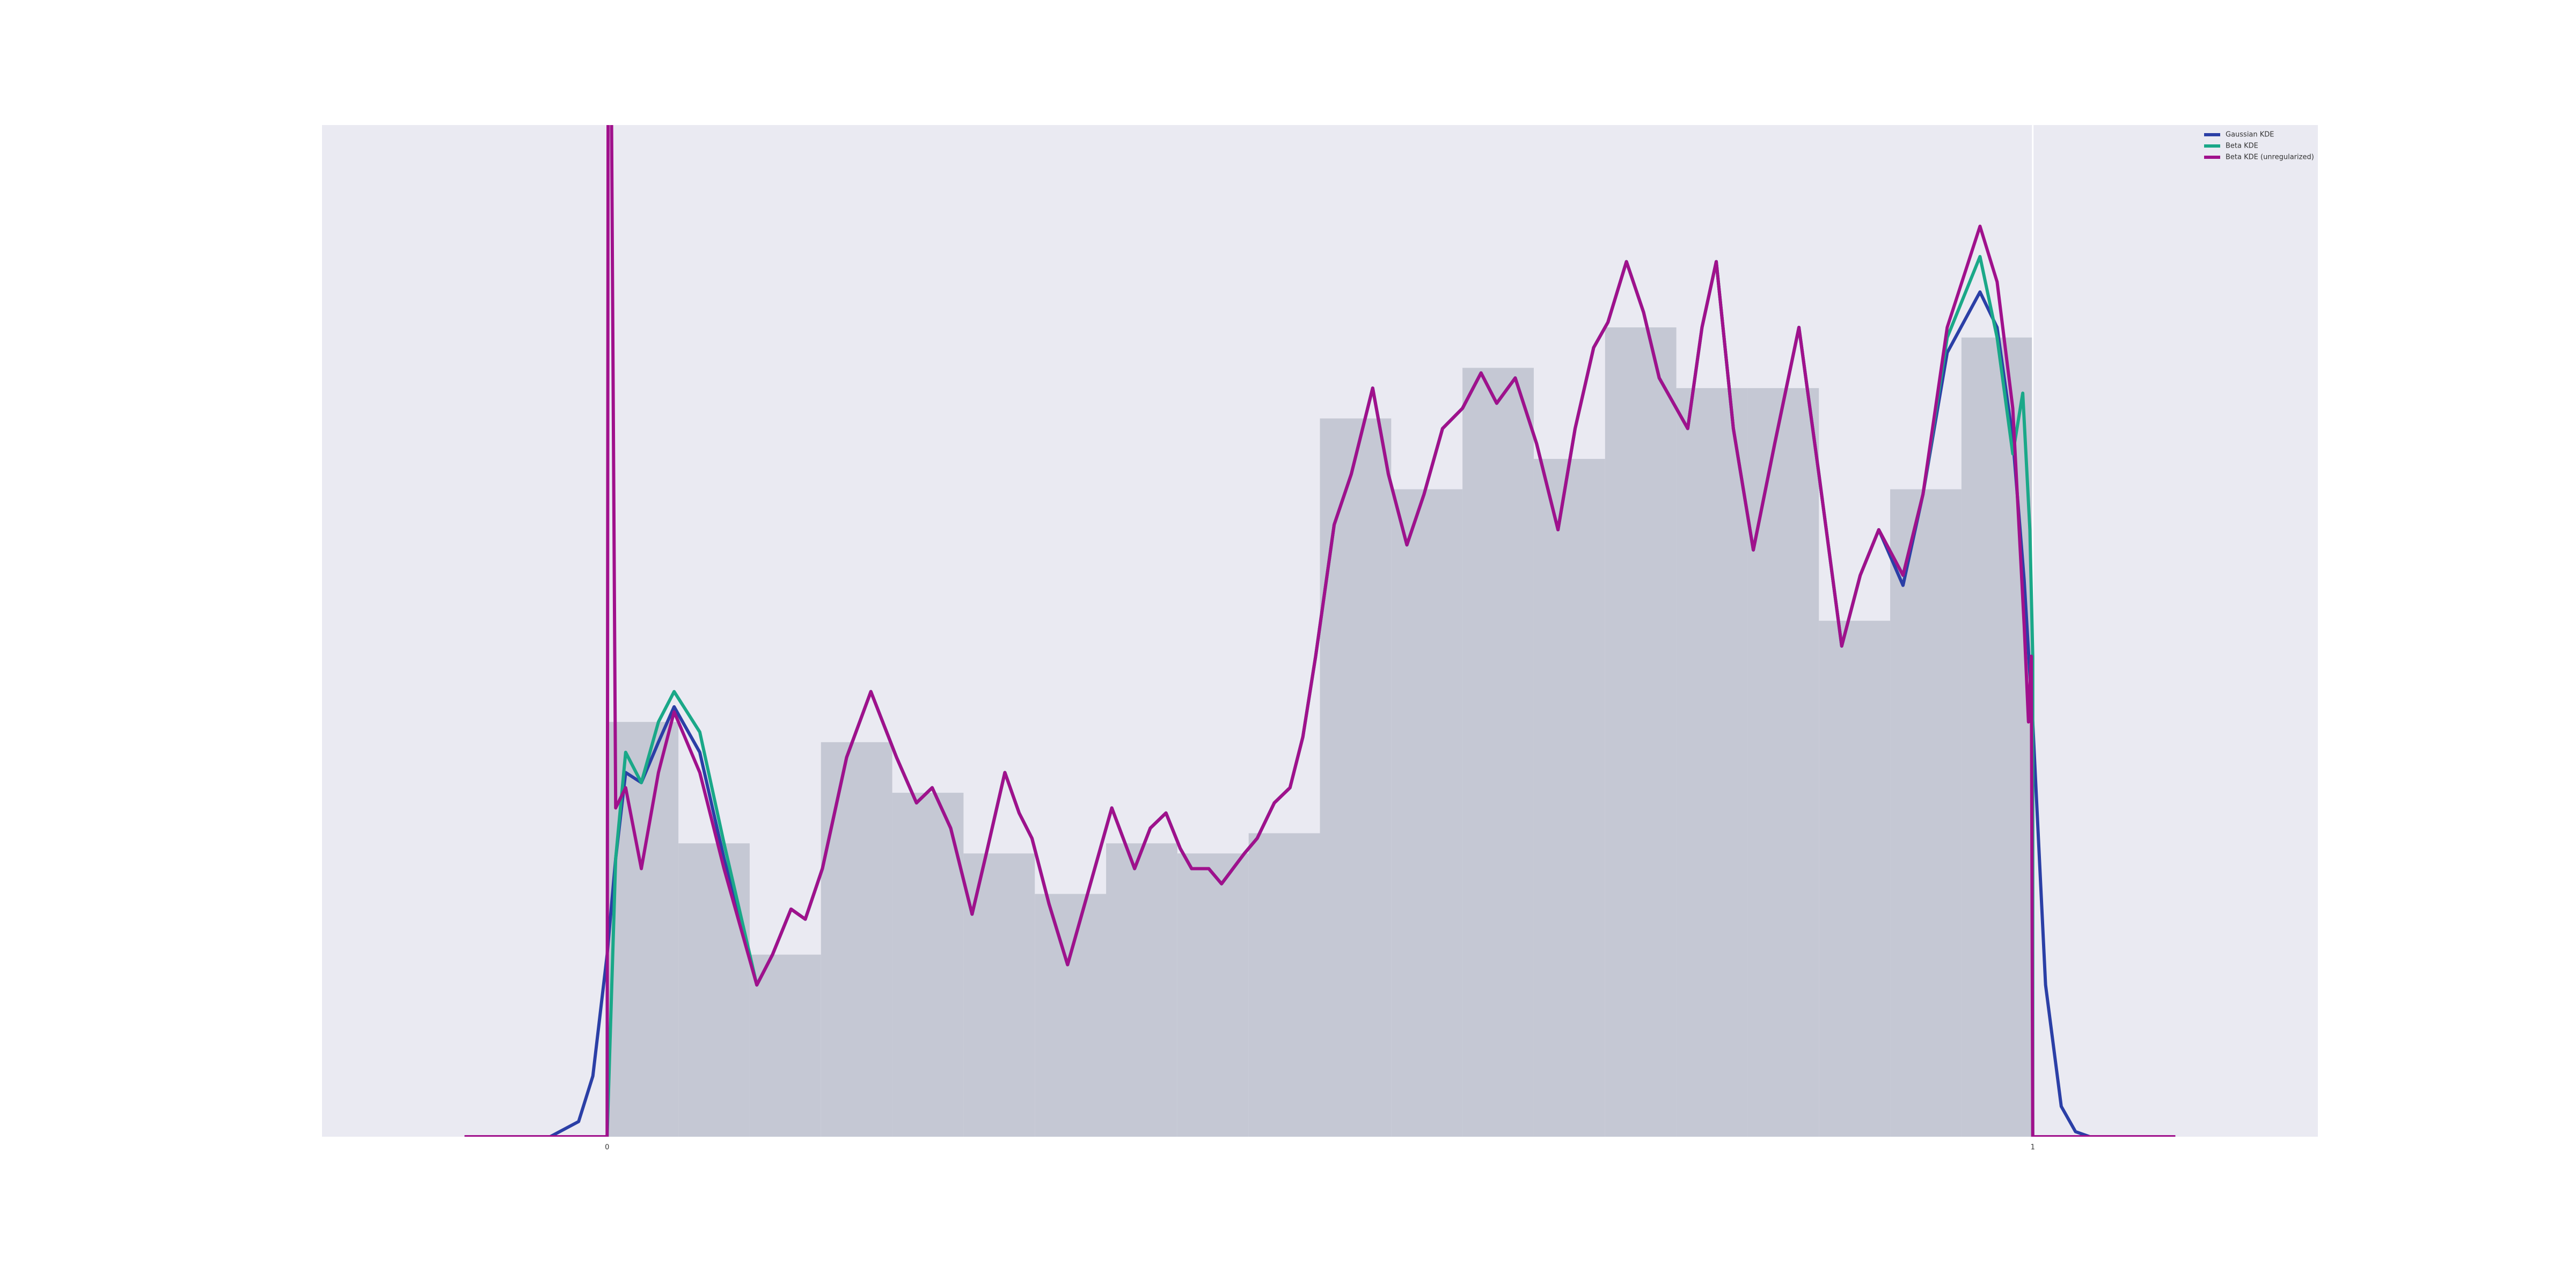 This screenshot has width=2576, height=1265. What do you see at coordinates (2250, 135) in the screenshot?
I see `legend-label: Gaussian KDE` at bounding box center [2250, 135].